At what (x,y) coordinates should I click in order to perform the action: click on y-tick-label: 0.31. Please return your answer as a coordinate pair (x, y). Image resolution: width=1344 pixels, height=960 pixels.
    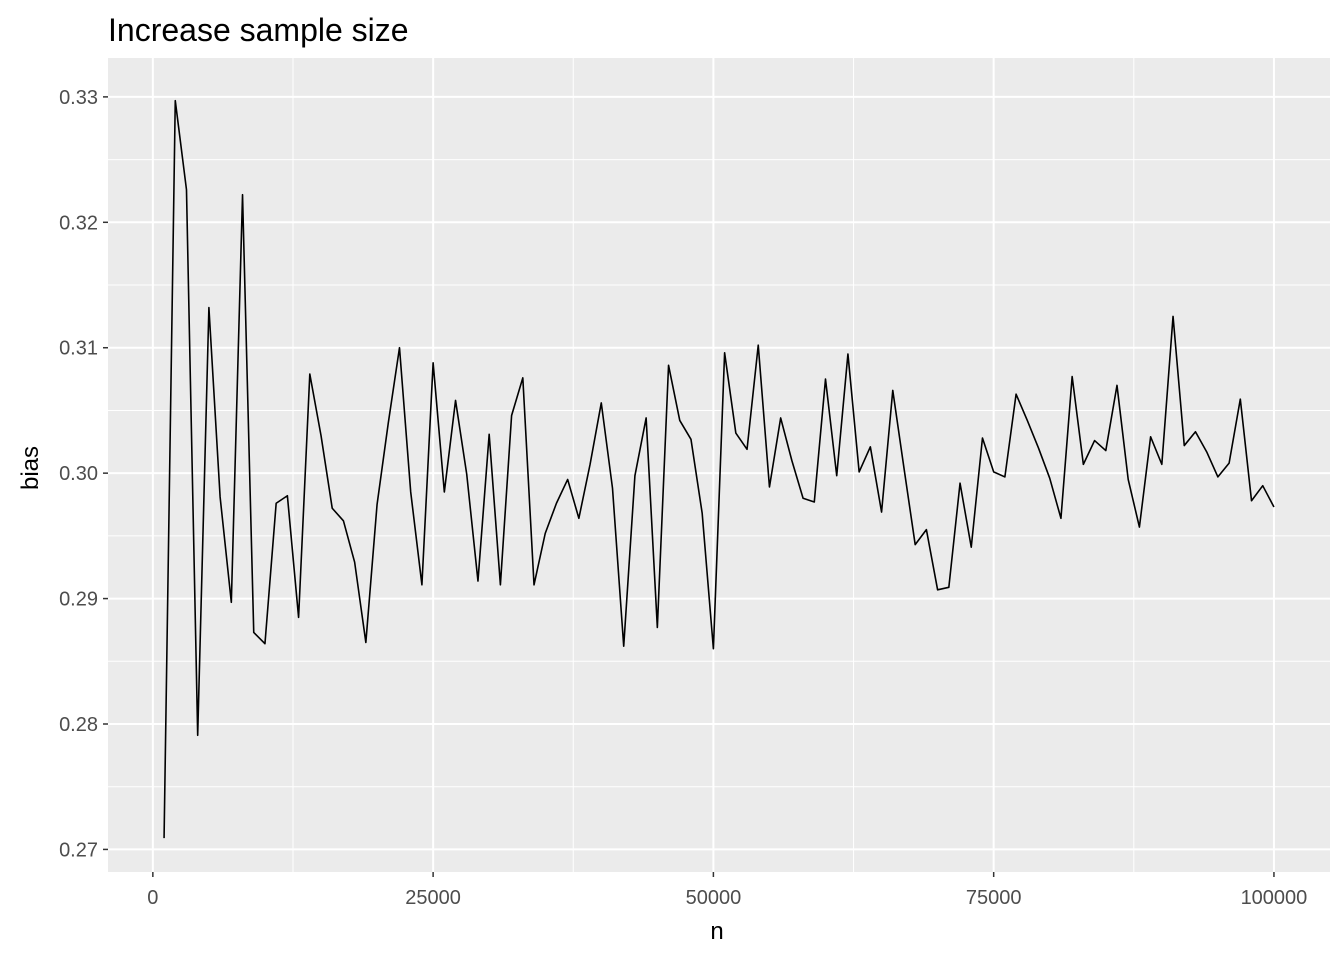
    Looking at the image, I should click on (78, 349).